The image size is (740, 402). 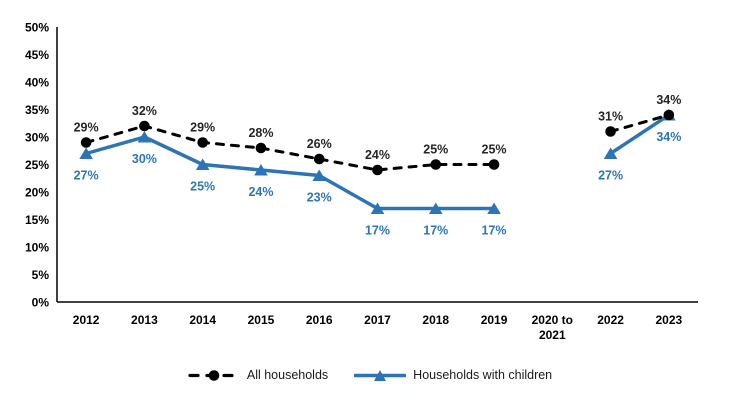 What do you see at coordinates (610, 320) in the screenshot?
I see `x-axis-label: 2022` at bounding box center [610, 320].